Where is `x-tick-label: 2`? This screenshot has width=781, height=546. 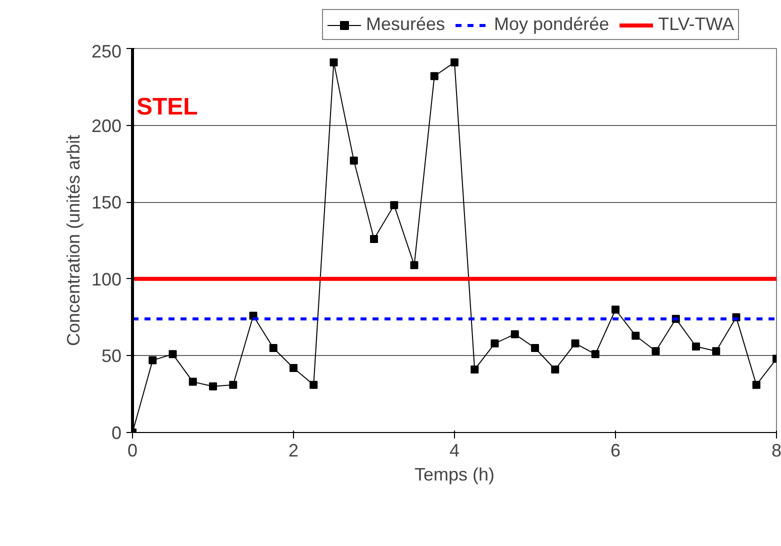
x-tick-label: 2 is located at coordinates (293, 450).